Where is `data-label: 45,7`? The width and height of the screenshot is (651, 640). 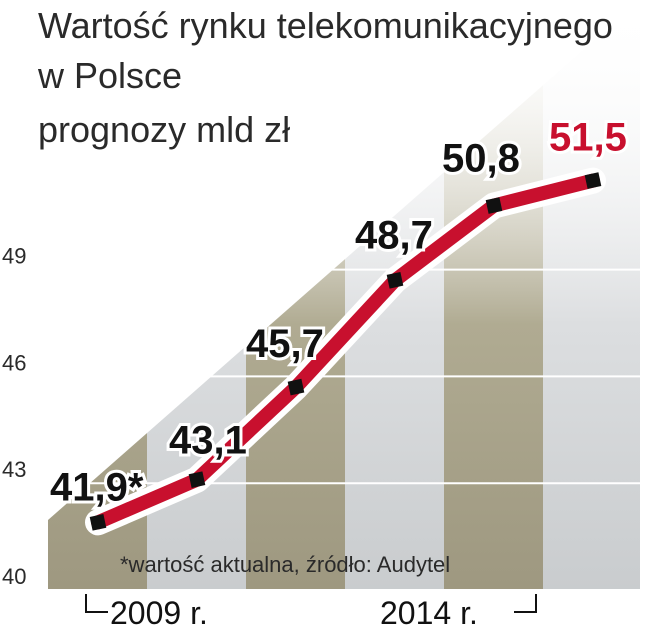
data-label: 45,7 is located at coordinates (285, 344).